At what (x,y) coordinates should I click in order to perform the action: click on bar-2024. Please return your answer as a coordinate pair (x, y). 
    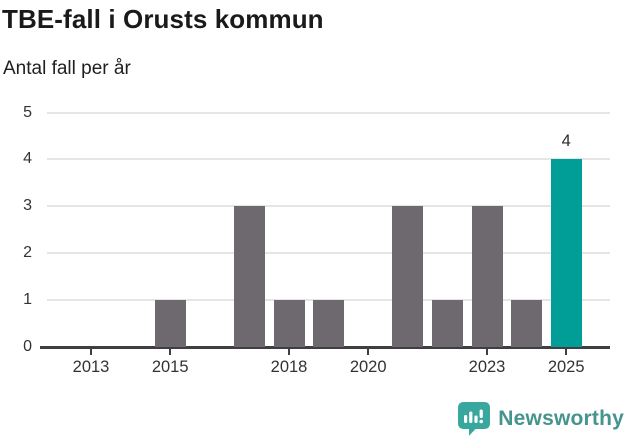
    Looking at the image, I should click on (527, 323).